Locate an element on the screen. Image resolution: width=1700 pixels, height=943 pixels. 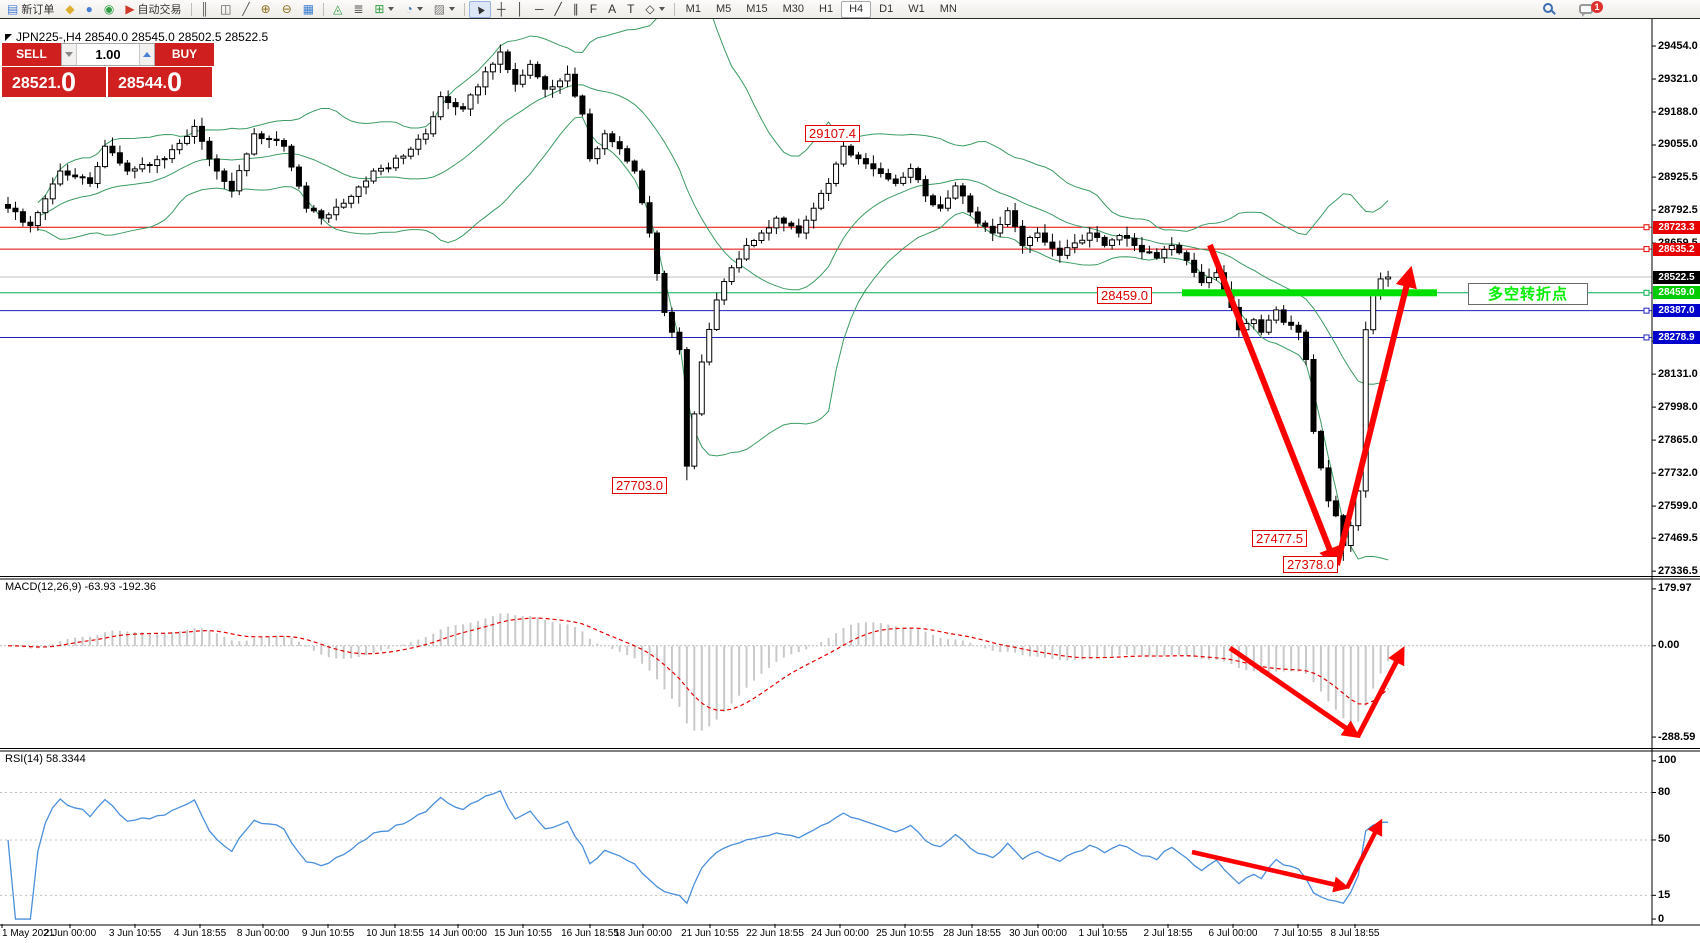
volume-decrease-button is located at coordinates (69, 54).